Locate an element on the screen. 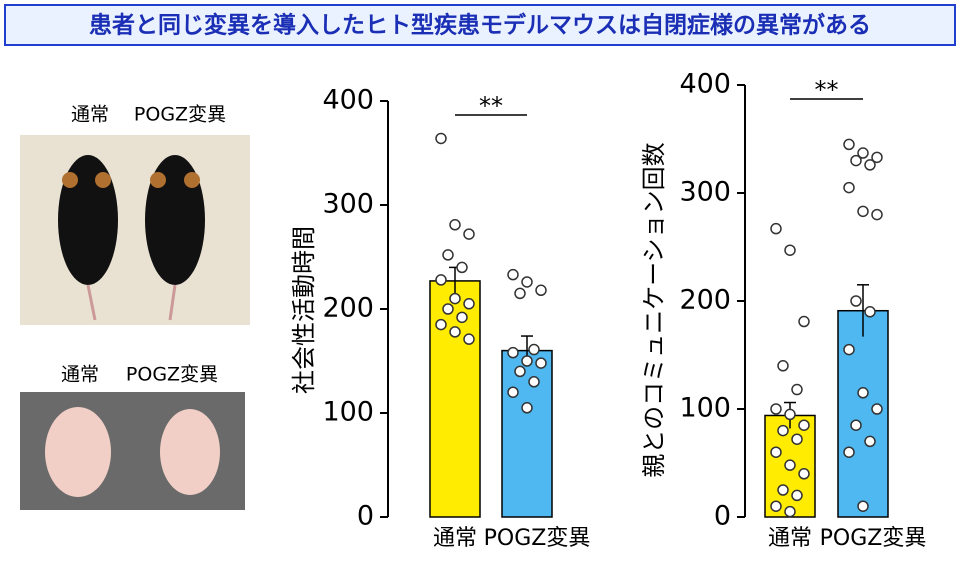  y-axis-label: 親とのコミュニケーション回数 is located at coordinates (654, 309).